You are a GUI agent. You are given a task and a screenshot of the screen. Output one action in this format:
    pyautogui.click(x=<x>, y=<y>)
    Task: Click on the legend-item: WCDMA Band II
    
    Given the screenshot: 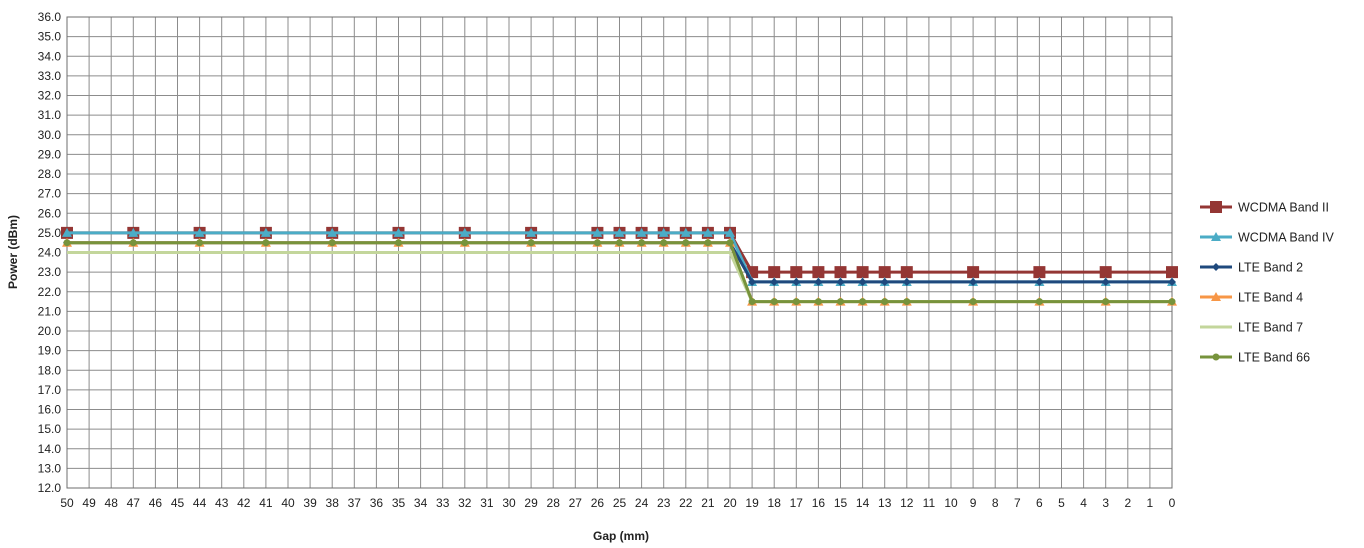 What is the action you would take?
    pyautogui.click(x=1264, y=208)
    